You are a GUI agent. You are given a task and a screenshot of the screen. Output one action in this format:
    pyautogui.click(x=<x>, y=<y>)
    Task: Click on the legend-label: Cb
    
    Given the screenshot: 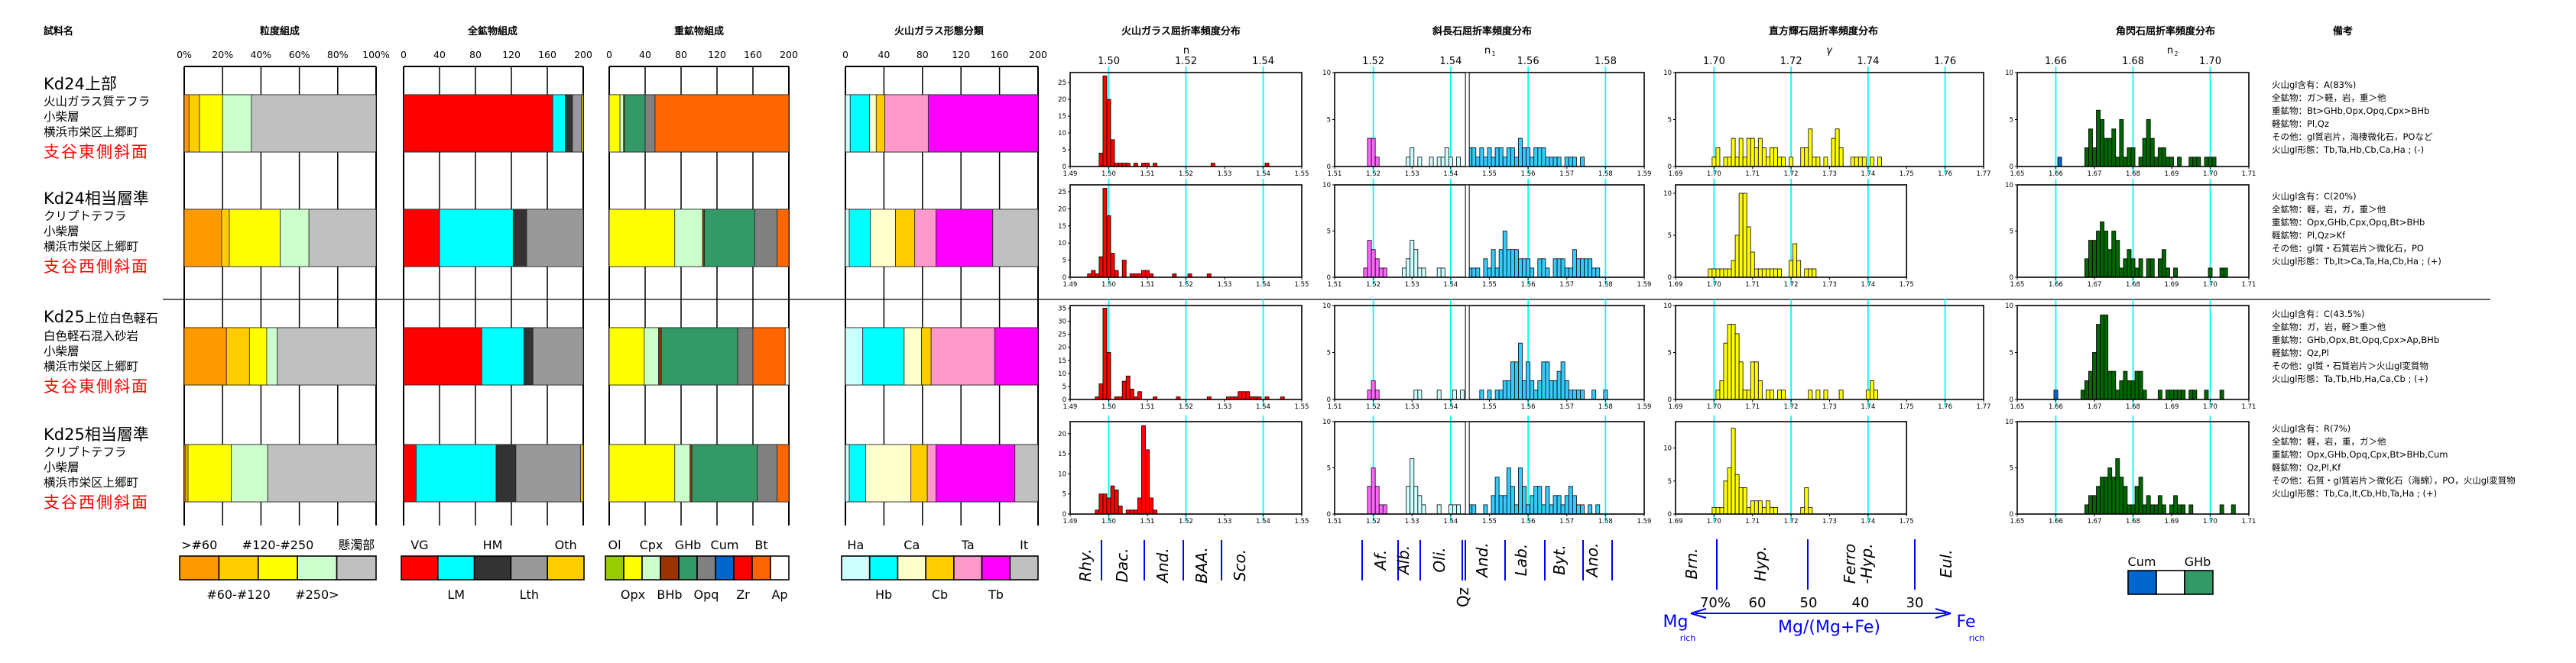 What is the action you would take?
    pyautogui.click(x=940, y=595)
    